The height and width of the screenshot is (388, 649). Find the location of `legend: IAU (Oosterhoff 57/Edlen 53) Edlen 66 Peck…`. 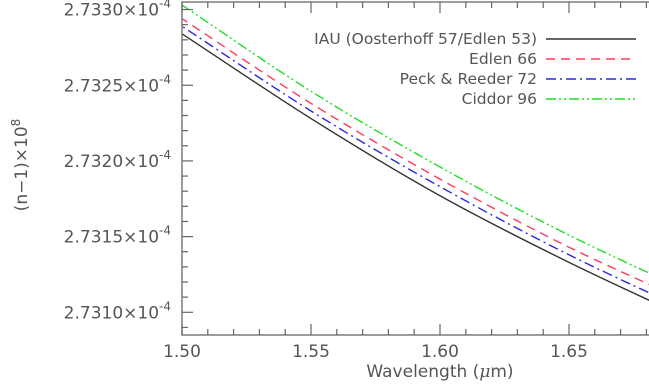

legend: IAU (Oosterhoff 57/Edlen 53) Edlen 66 Peck… is located at coordinates (475, 69).